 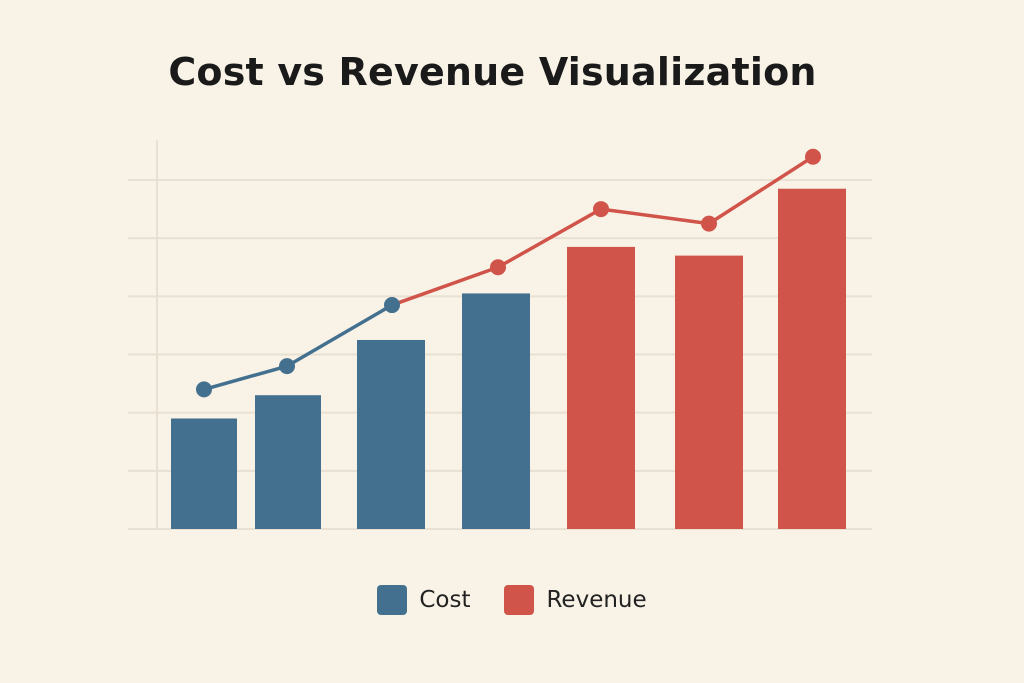 I want to click on chart-title: Cost vs Revenue Visualization, so click(x=492, y=72).